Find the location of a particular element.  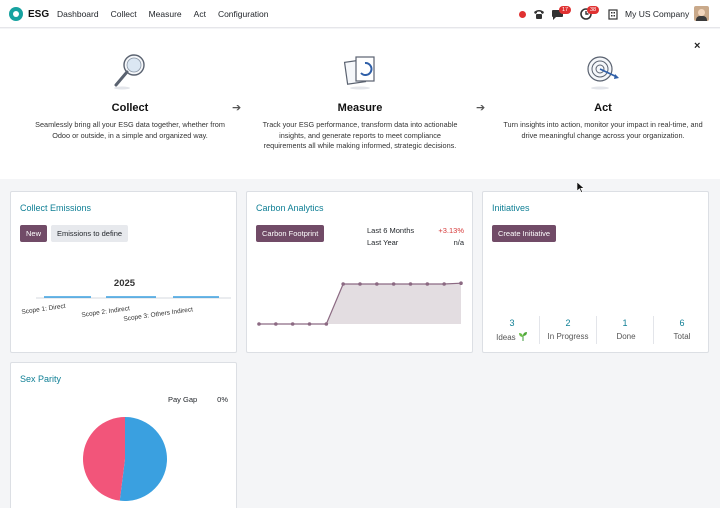

activities-clock-icon is located at coordinates (586, 14).